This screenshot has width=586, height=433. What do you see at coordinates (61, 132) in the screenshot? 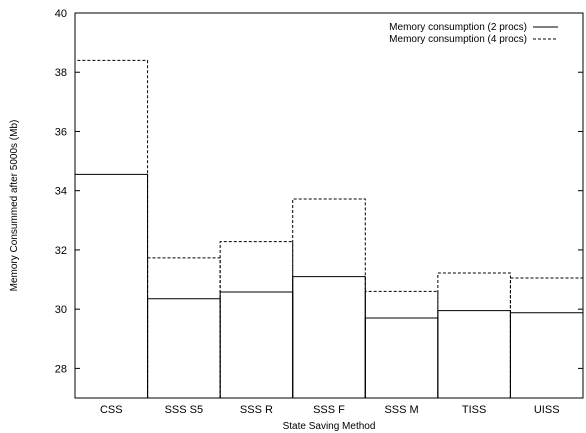
I see `y-tick-label: 36` at bounding box center [61, 132].